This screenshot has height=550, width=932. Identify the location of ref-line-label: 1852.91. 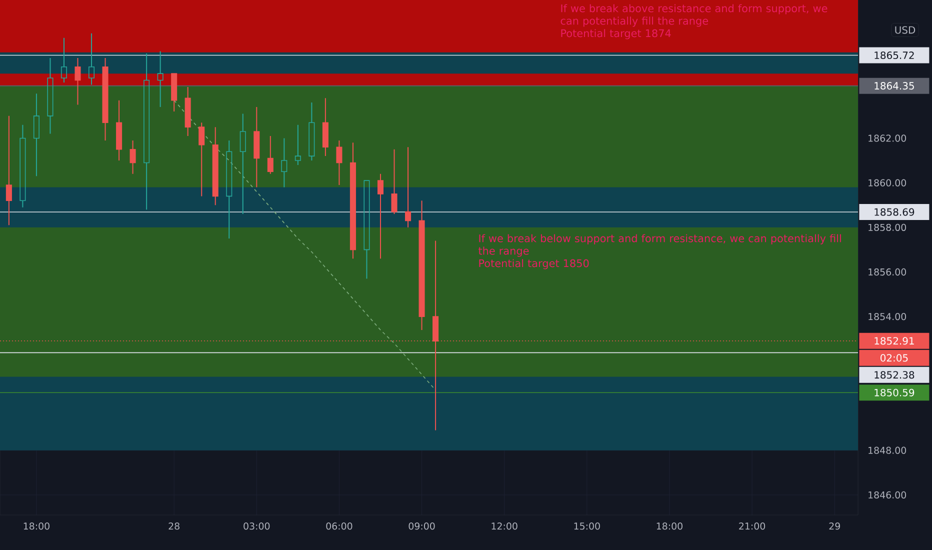
(894, 341).